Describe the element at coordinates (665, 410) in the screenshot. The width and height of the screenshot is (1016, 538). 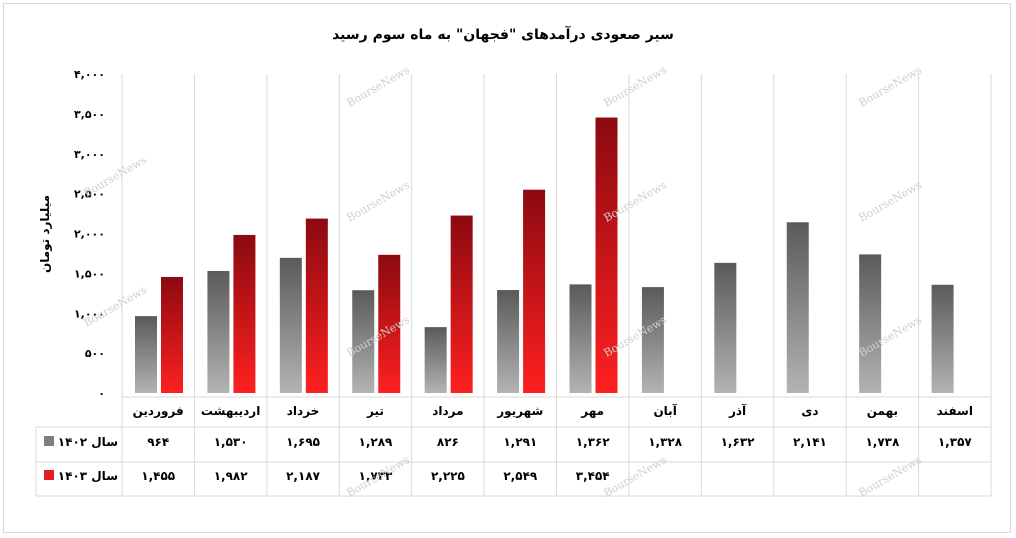
I see `category-label: آبان` at that location.